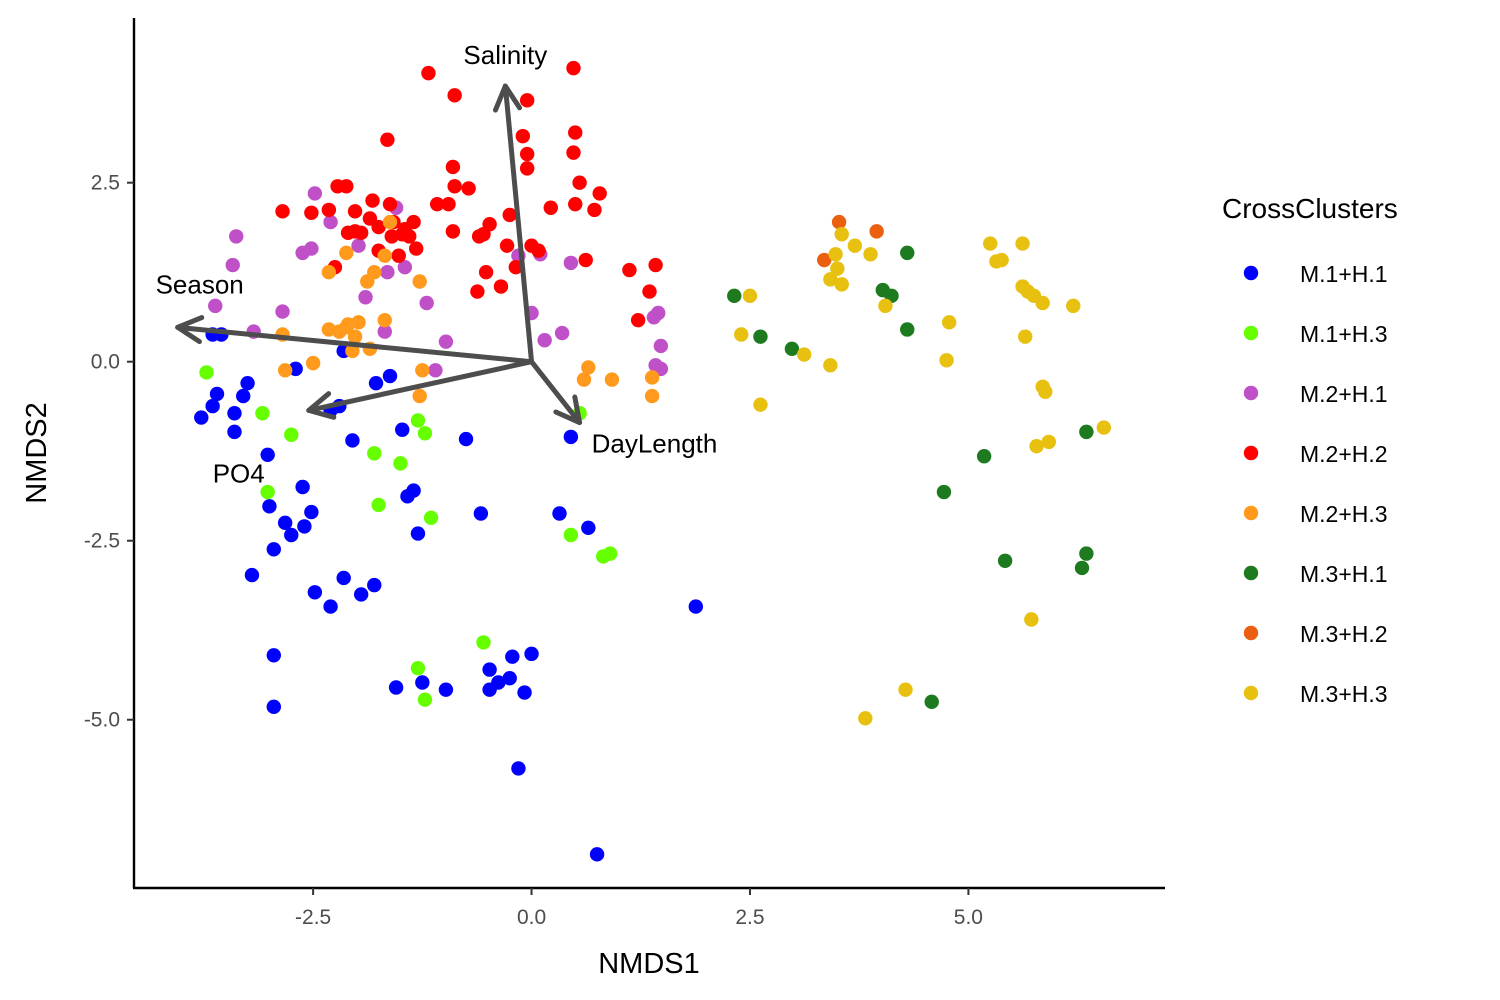 Image resolution: width=1500 pixels, height=1000 pixels. Describe the element at coordinates (1344, 514) in the screenshot. I see `legend-label: M.2+H.3` at that location.